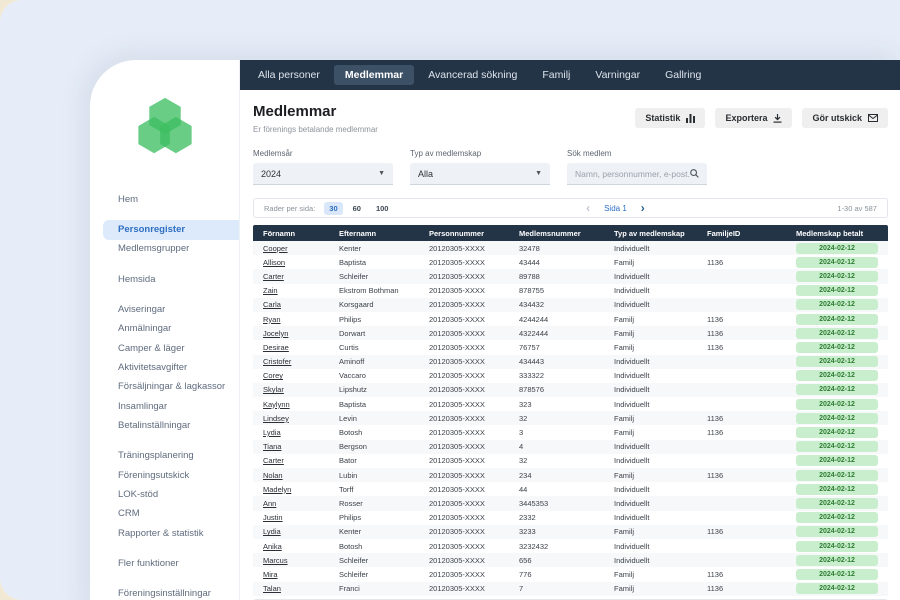 The height and width of the screenshot is (600, 900). What do you see at coordinates (273, 390) in the screenshot?
I see `first-name-link: Skylar` at bounding box center [273, 390].